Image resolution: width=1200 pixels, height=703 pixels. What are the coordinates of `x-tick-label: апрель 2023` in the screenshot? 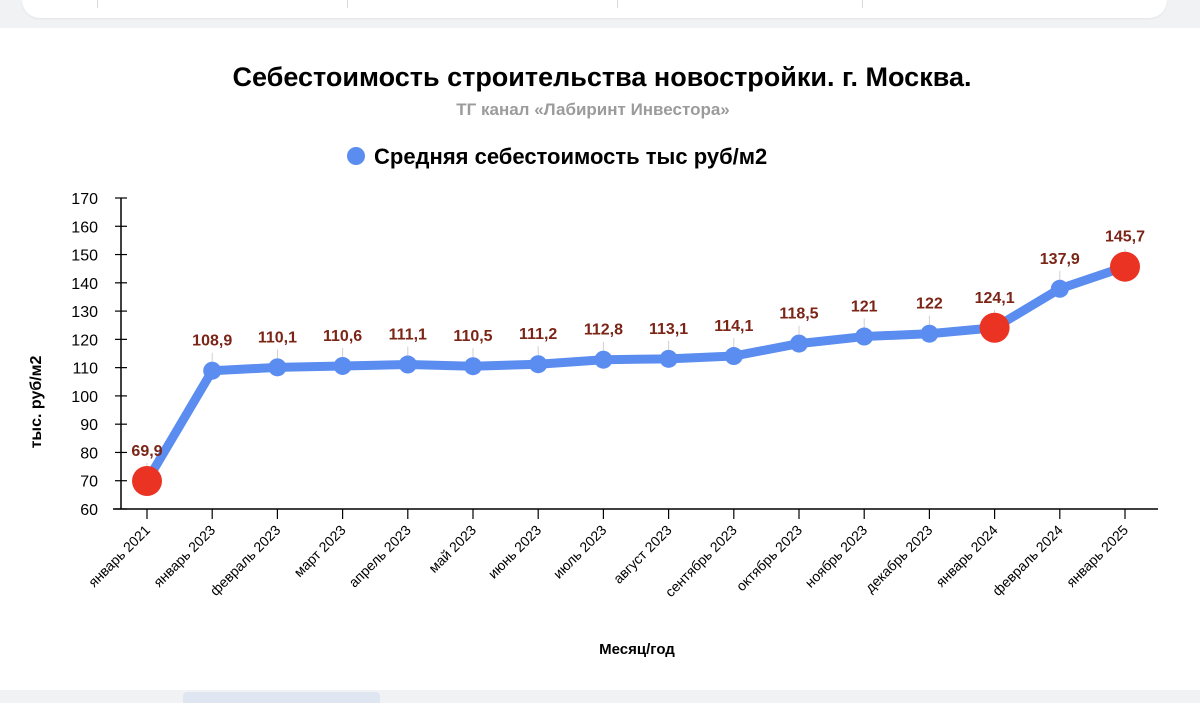 It's located at (379, 556).